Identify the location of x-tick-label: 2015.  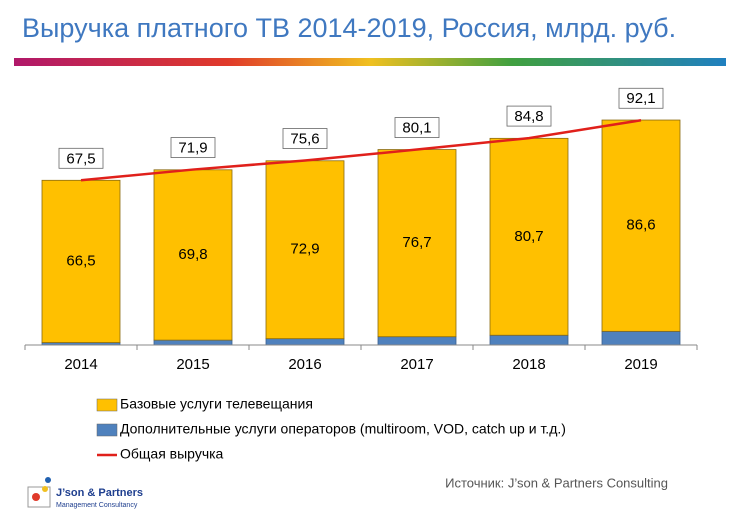
(192, 364).